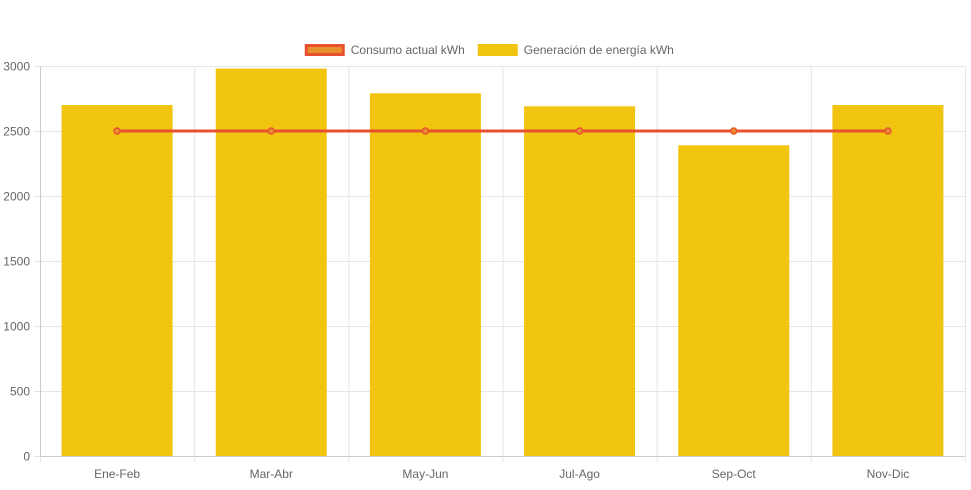 Image resolution: width=971 pixels, height=490 pixels. Describe the element at coordinates (408, 50) in the screenshot. I see `legend-label: Consumo actual kWh` at that location.